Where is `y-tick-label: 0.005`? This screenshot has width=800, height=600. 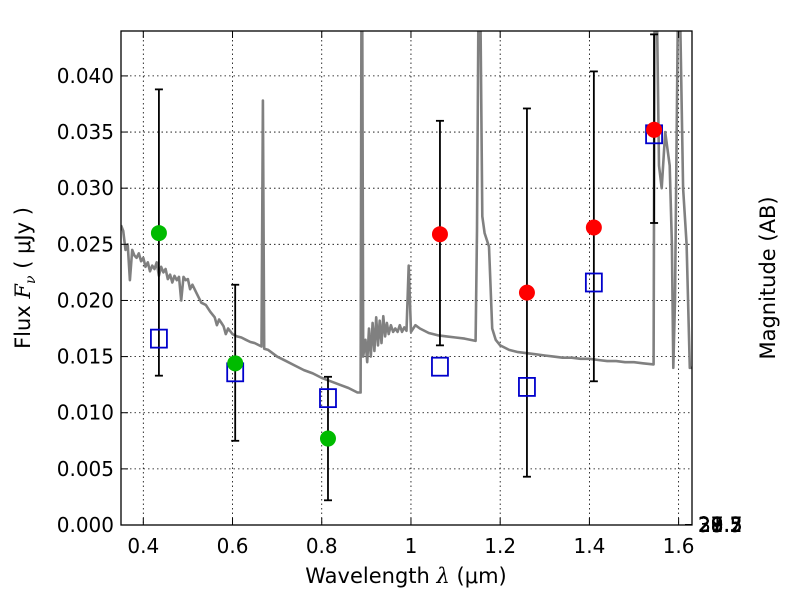 y-tick-label: 0.005 is located at coordinates (85, 469).